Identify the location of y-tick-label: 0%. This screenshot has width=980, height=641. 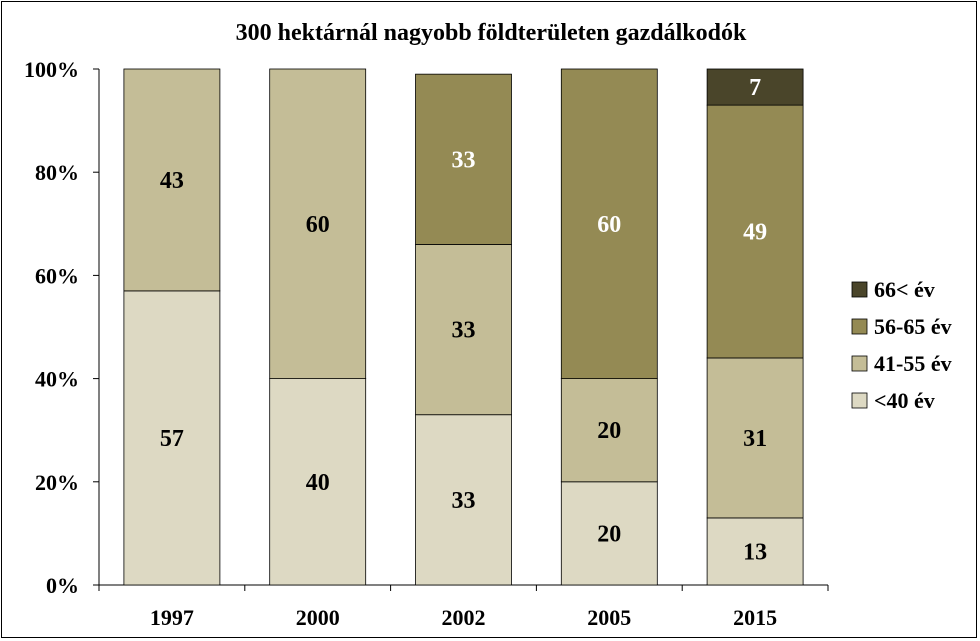
(62, 585).